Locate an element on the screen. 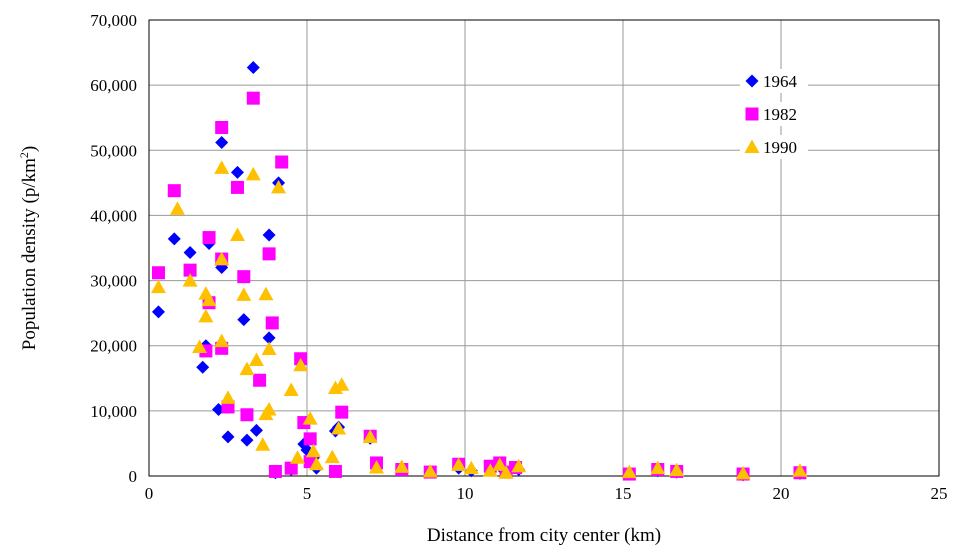 Image resolution: width=960 pixels, height=549 pixels. legend-marker-1982 is located at coordinates (752, 114).